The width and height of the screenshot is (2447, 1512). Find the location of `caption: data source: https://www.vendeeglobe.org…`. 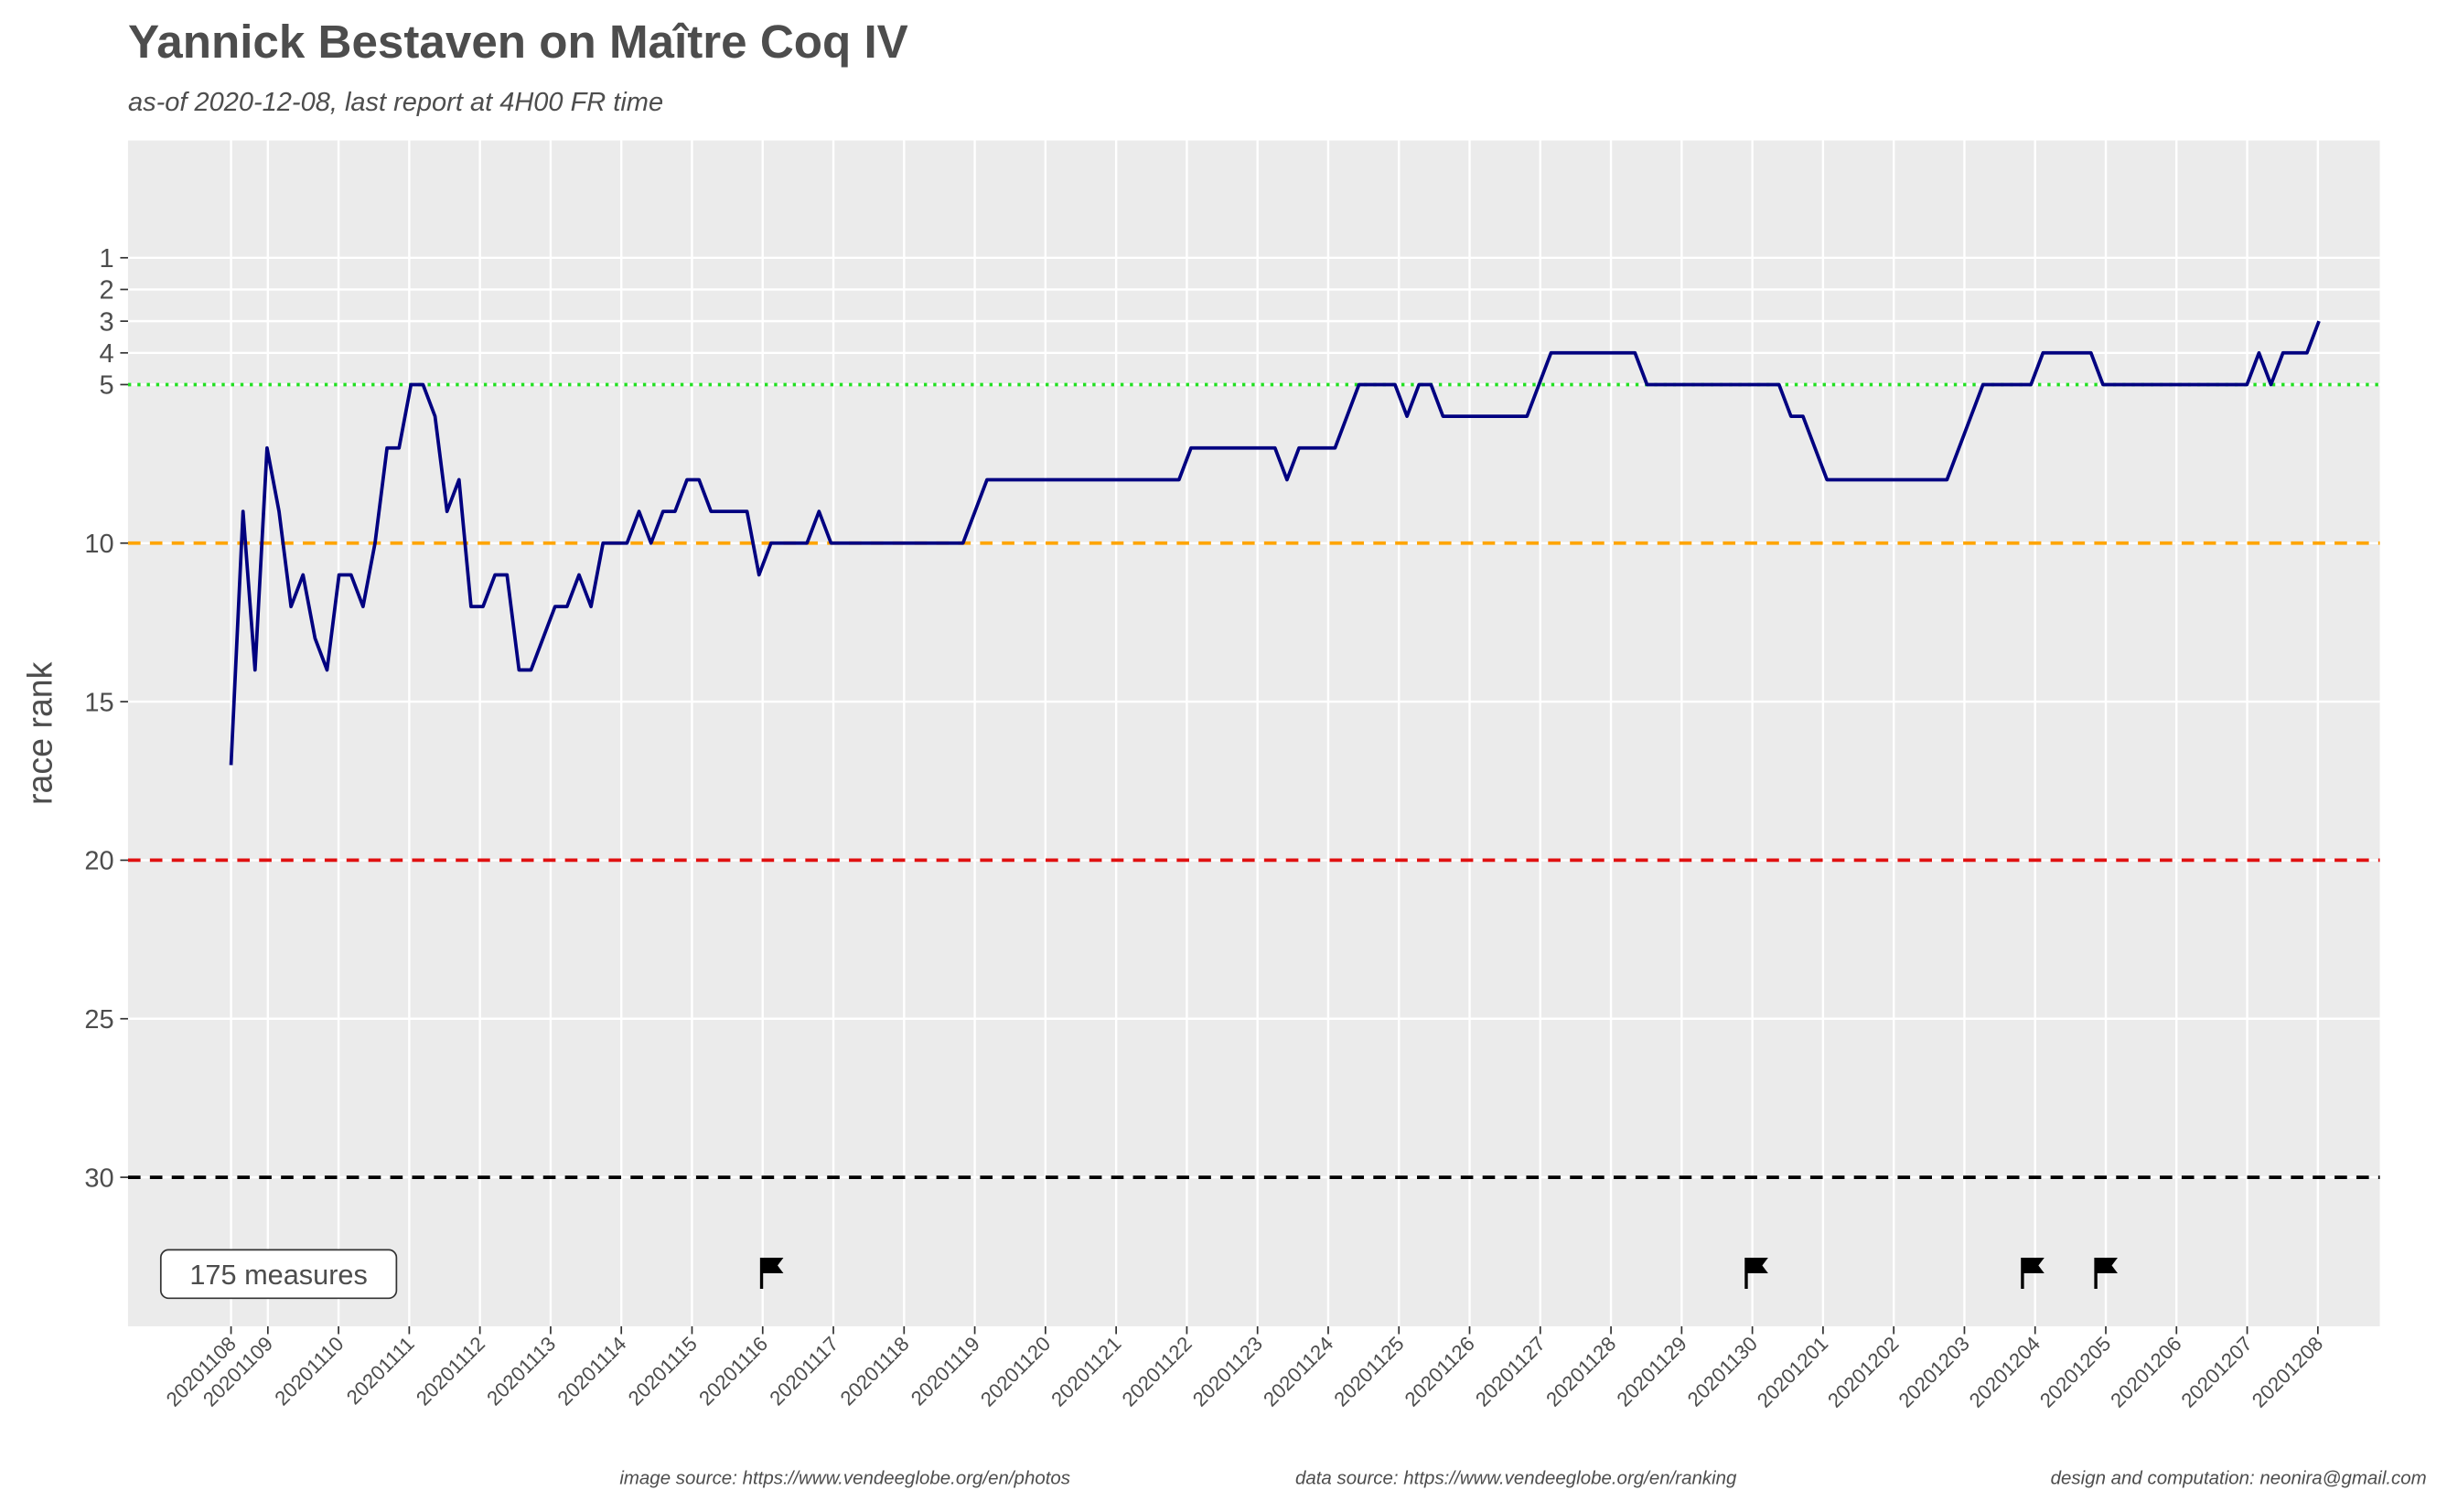

caption: data source: https://www.vendeeglobe.org… is located at coordinates (1516, 1477).